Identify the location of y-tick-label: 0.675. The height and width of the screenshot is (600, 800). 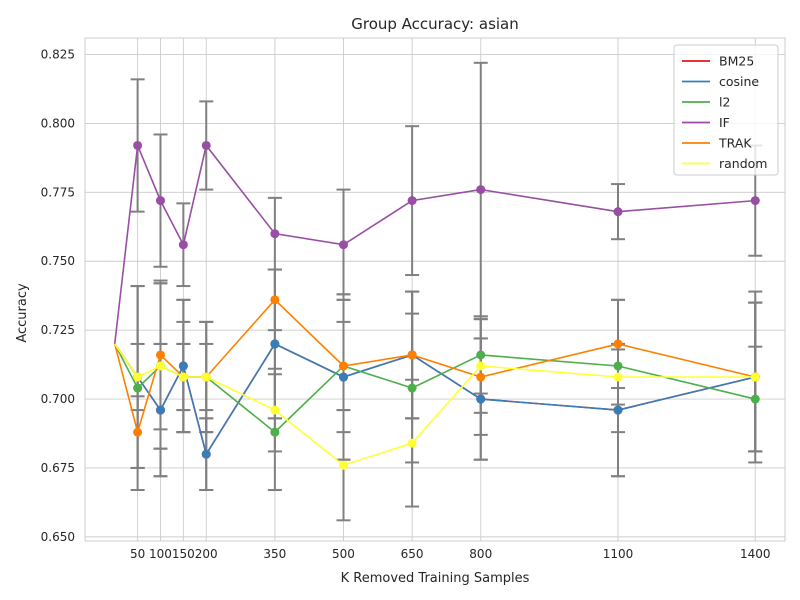
(58, 468).